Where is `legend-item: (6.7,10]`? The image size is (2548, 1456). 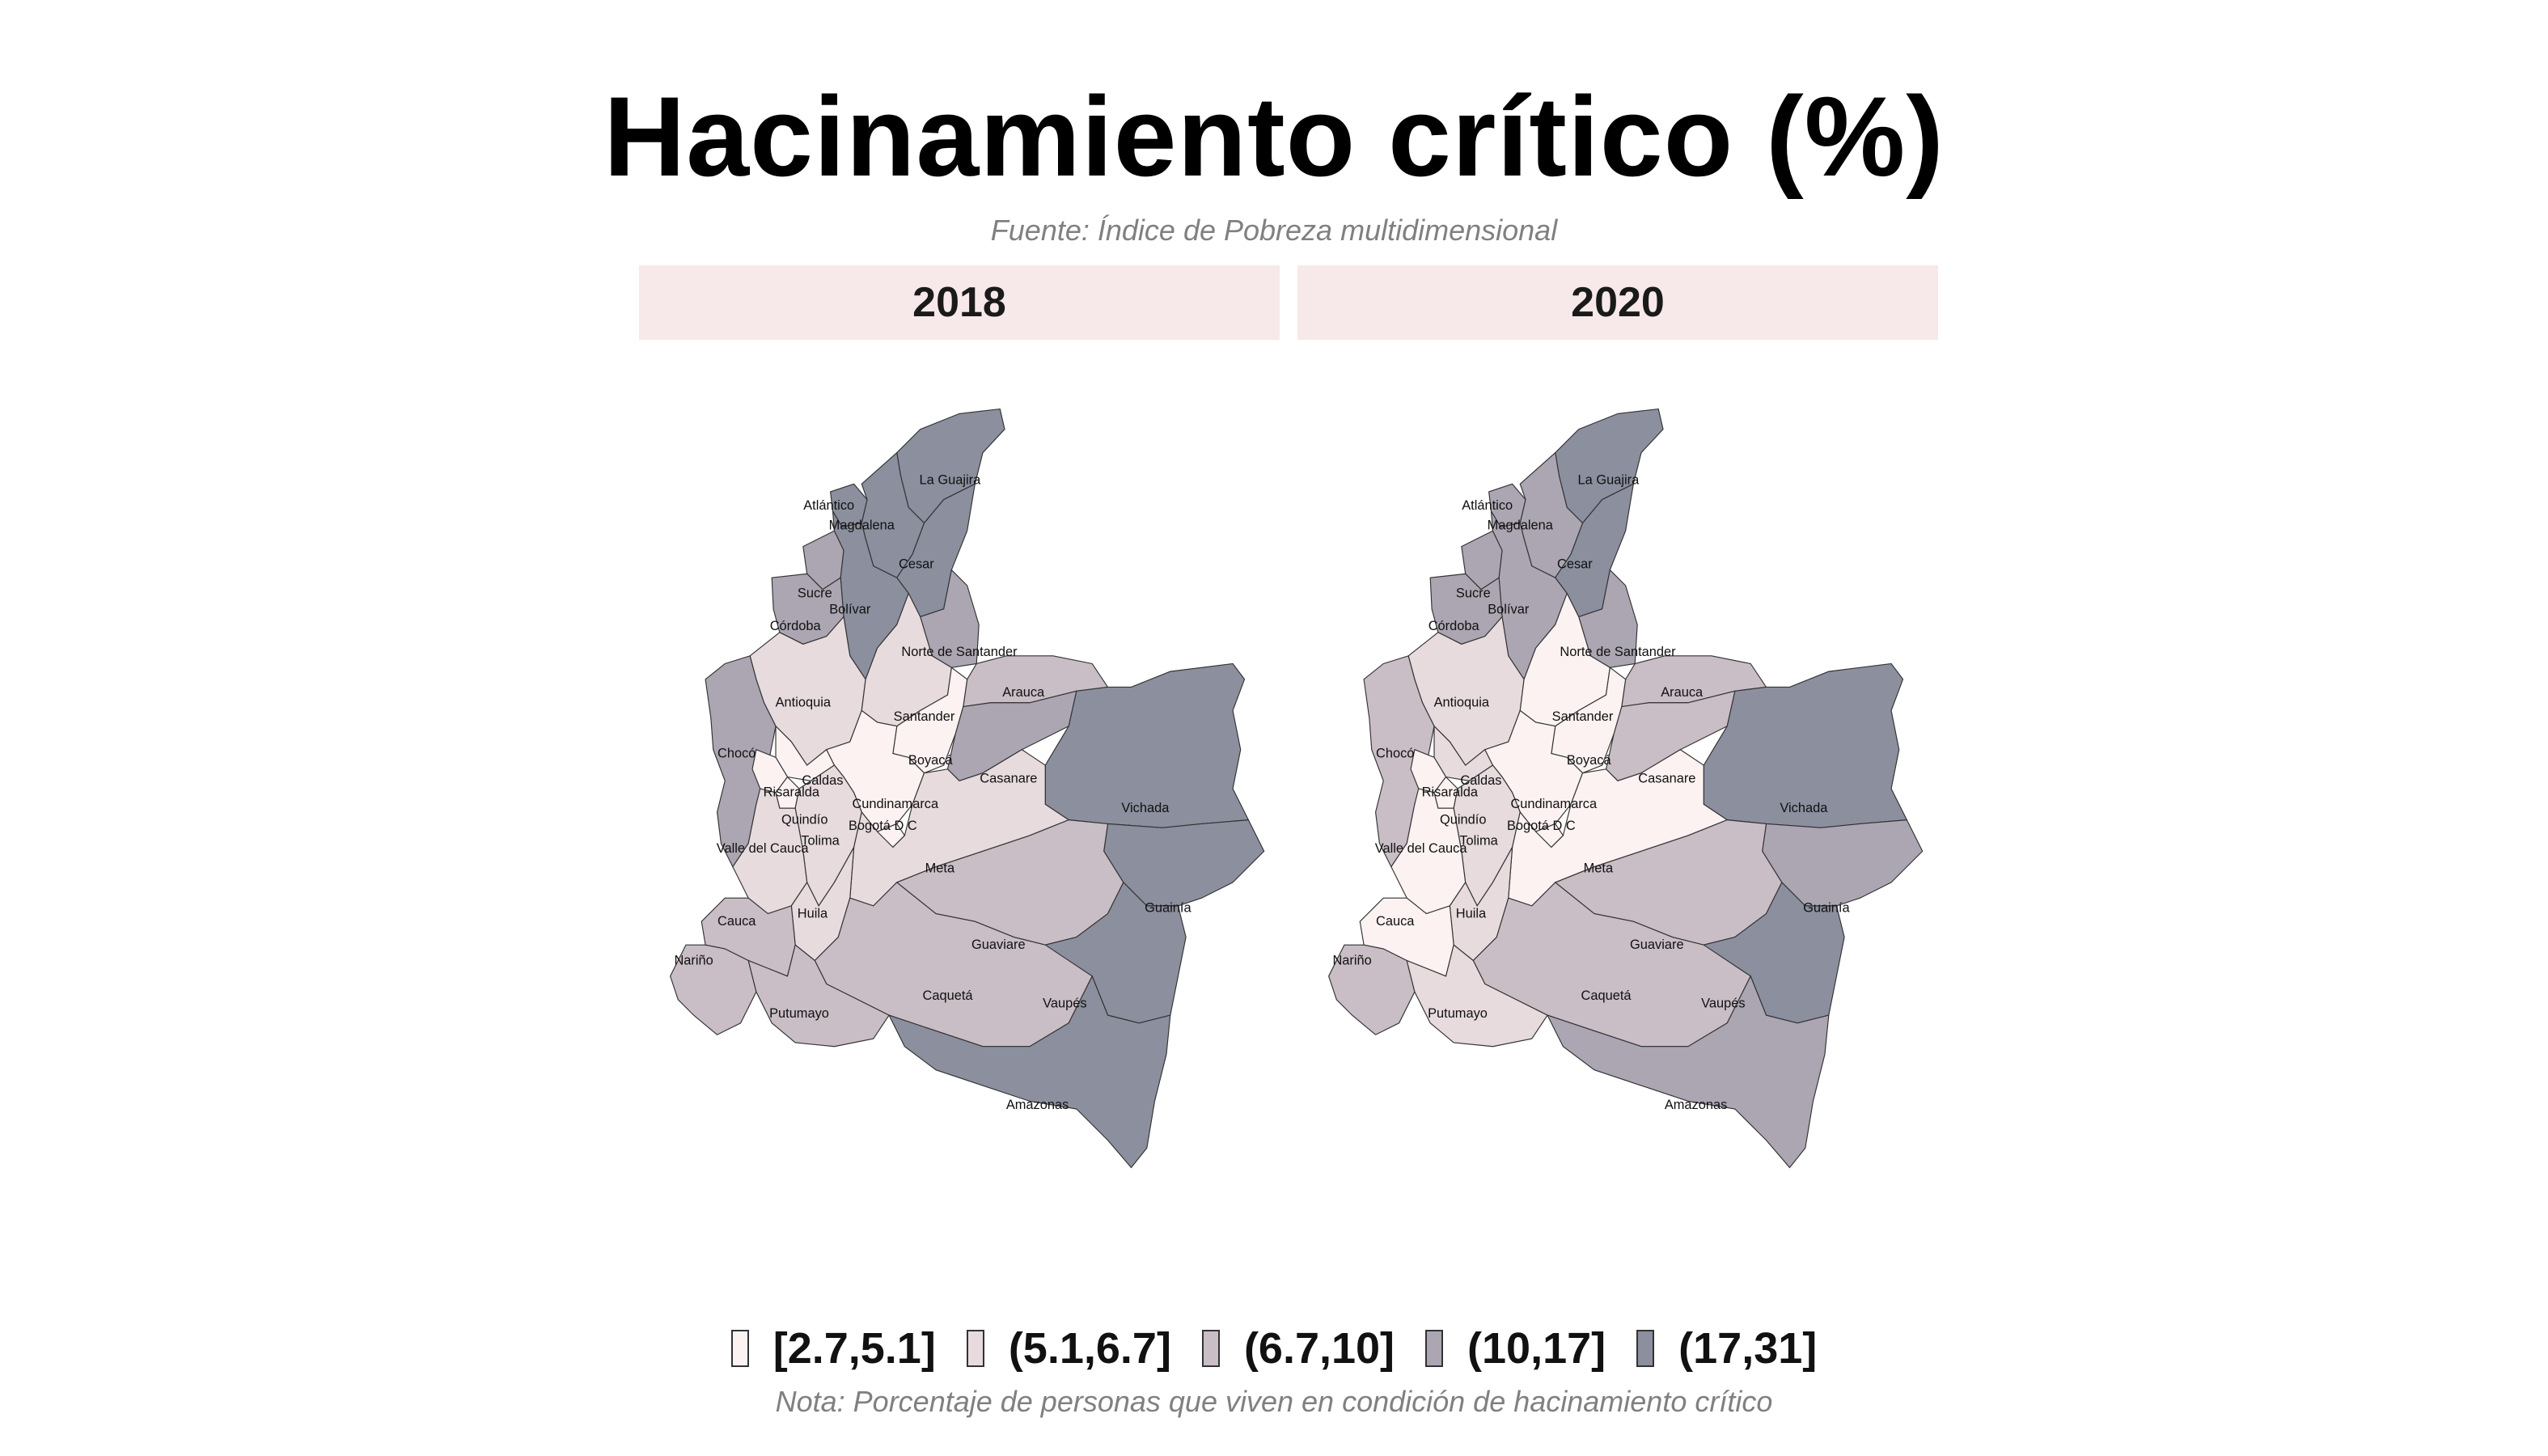
legend-item: (6.7,10] is located at coordinates (1298, 1348).